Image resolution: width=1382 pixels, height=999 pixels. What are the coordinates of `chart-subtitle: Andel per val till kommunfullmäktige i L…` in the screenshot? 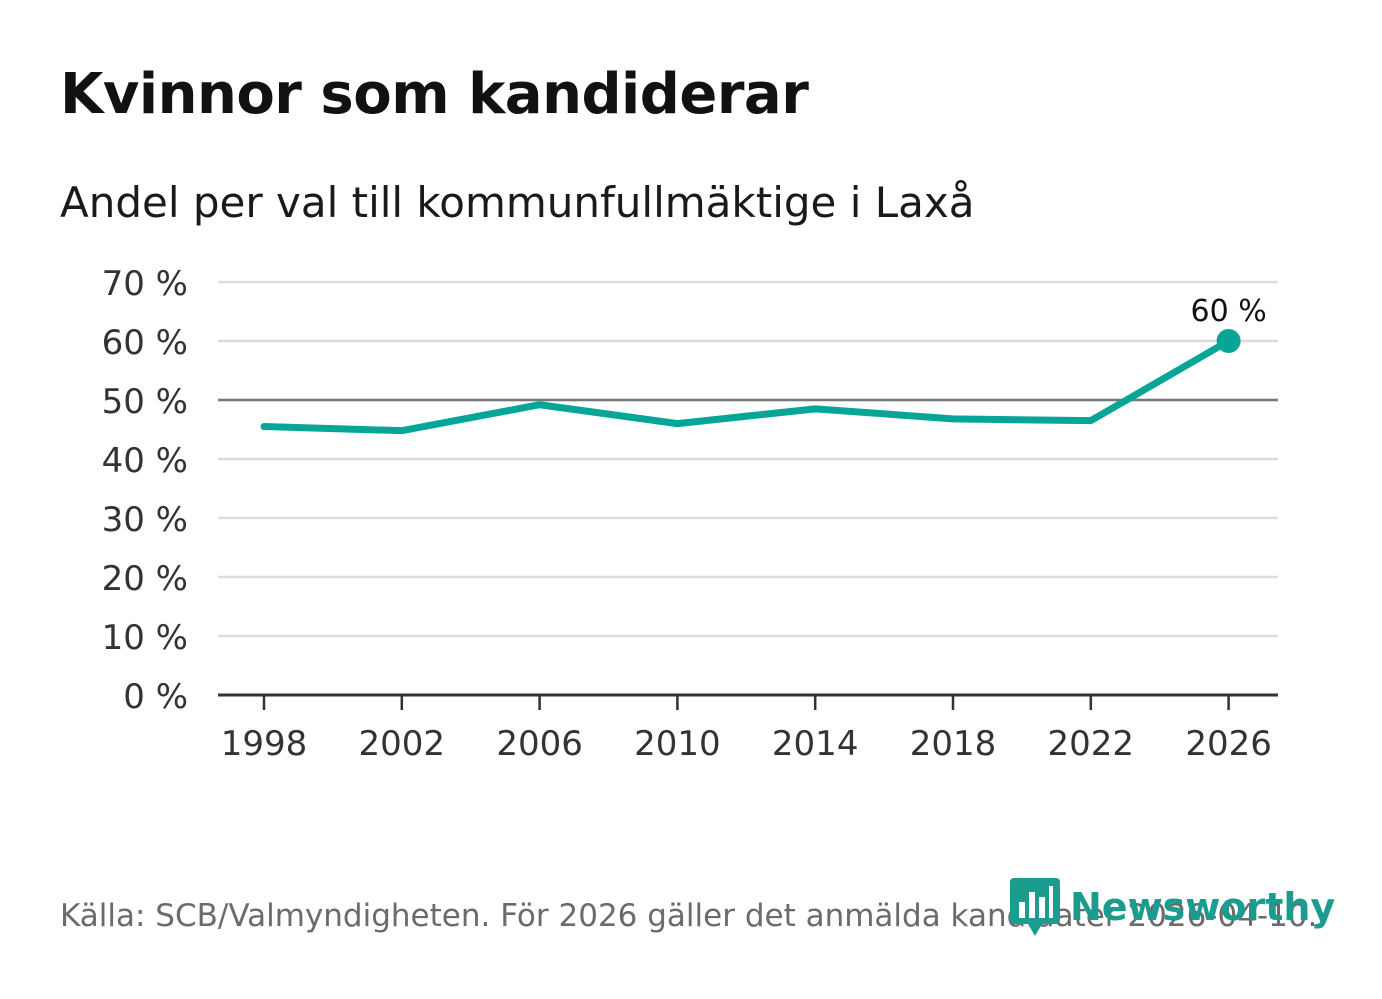 It's located at (517, 202).